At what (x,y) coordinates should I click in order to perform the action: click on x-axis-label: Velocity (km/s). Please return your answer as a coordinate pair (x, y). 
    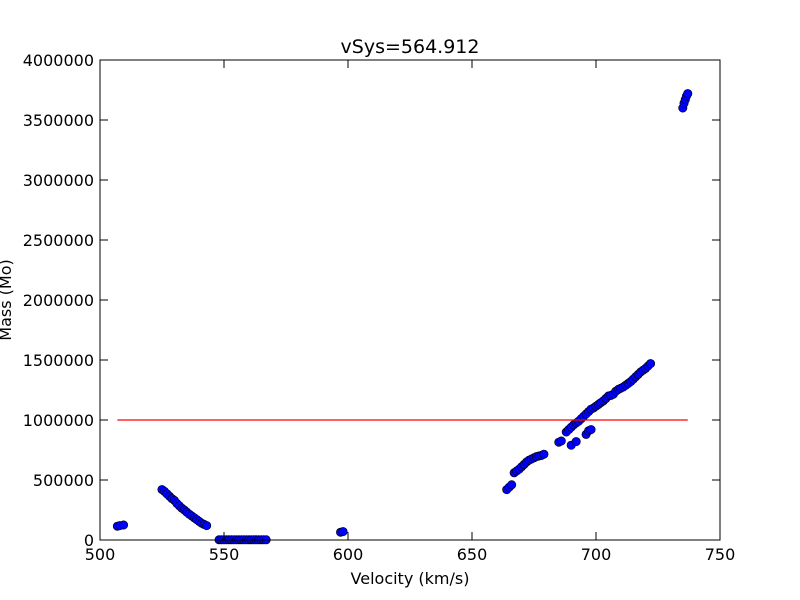
    Looking at the image, I should click on (410, 578).